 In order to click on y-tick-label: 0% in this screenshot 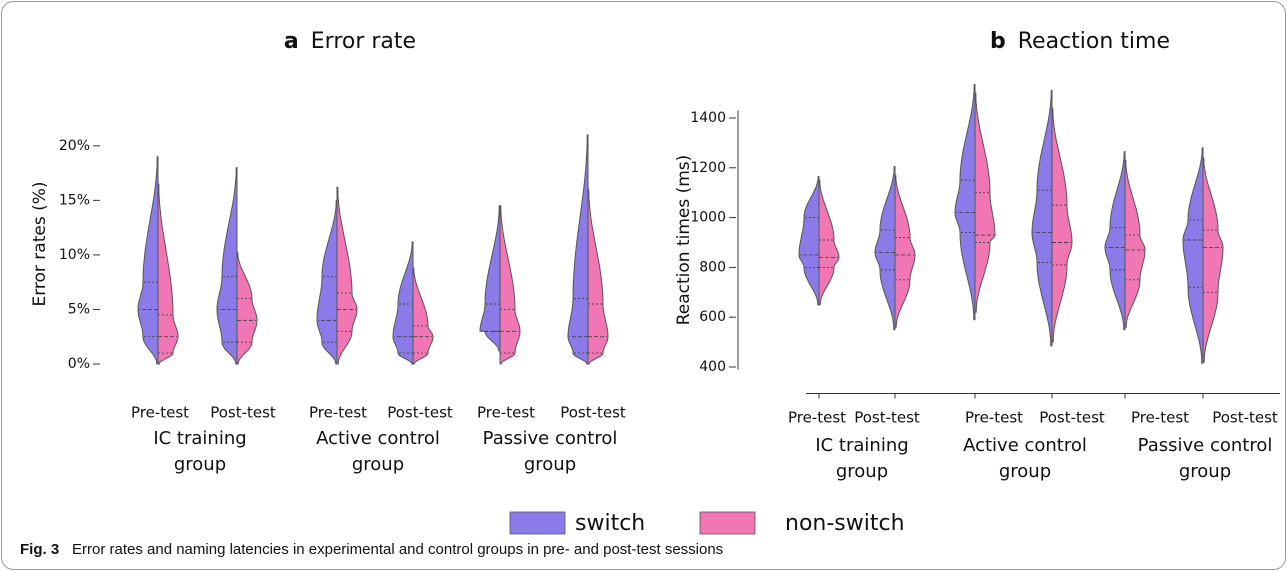, I will do `click(79, 364)`.